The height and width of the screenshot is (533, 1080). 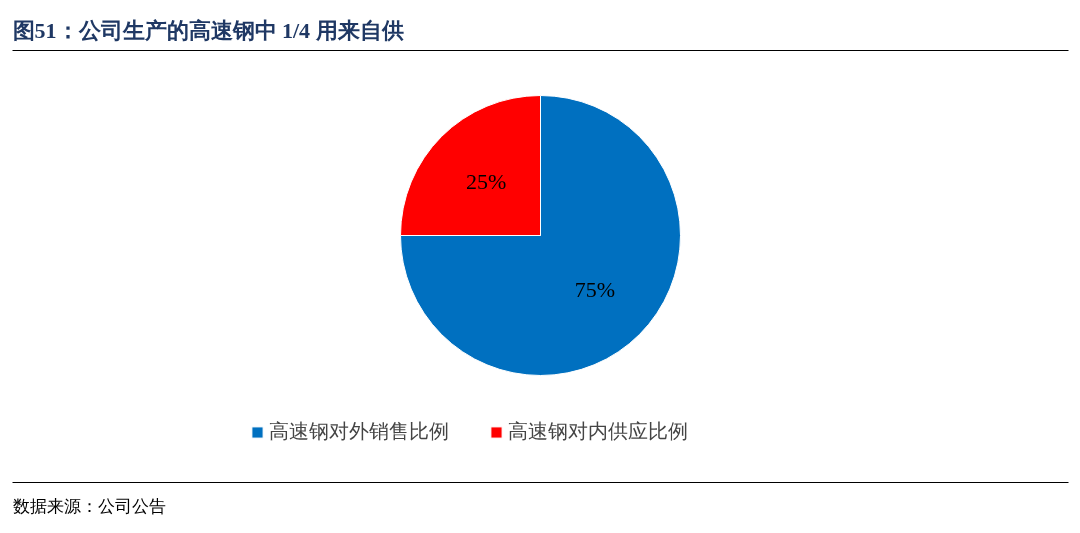 I want to click on chart-title: 图51：公司生产的高速钢中 1/4 用来自供, so click(x=208, y=30).